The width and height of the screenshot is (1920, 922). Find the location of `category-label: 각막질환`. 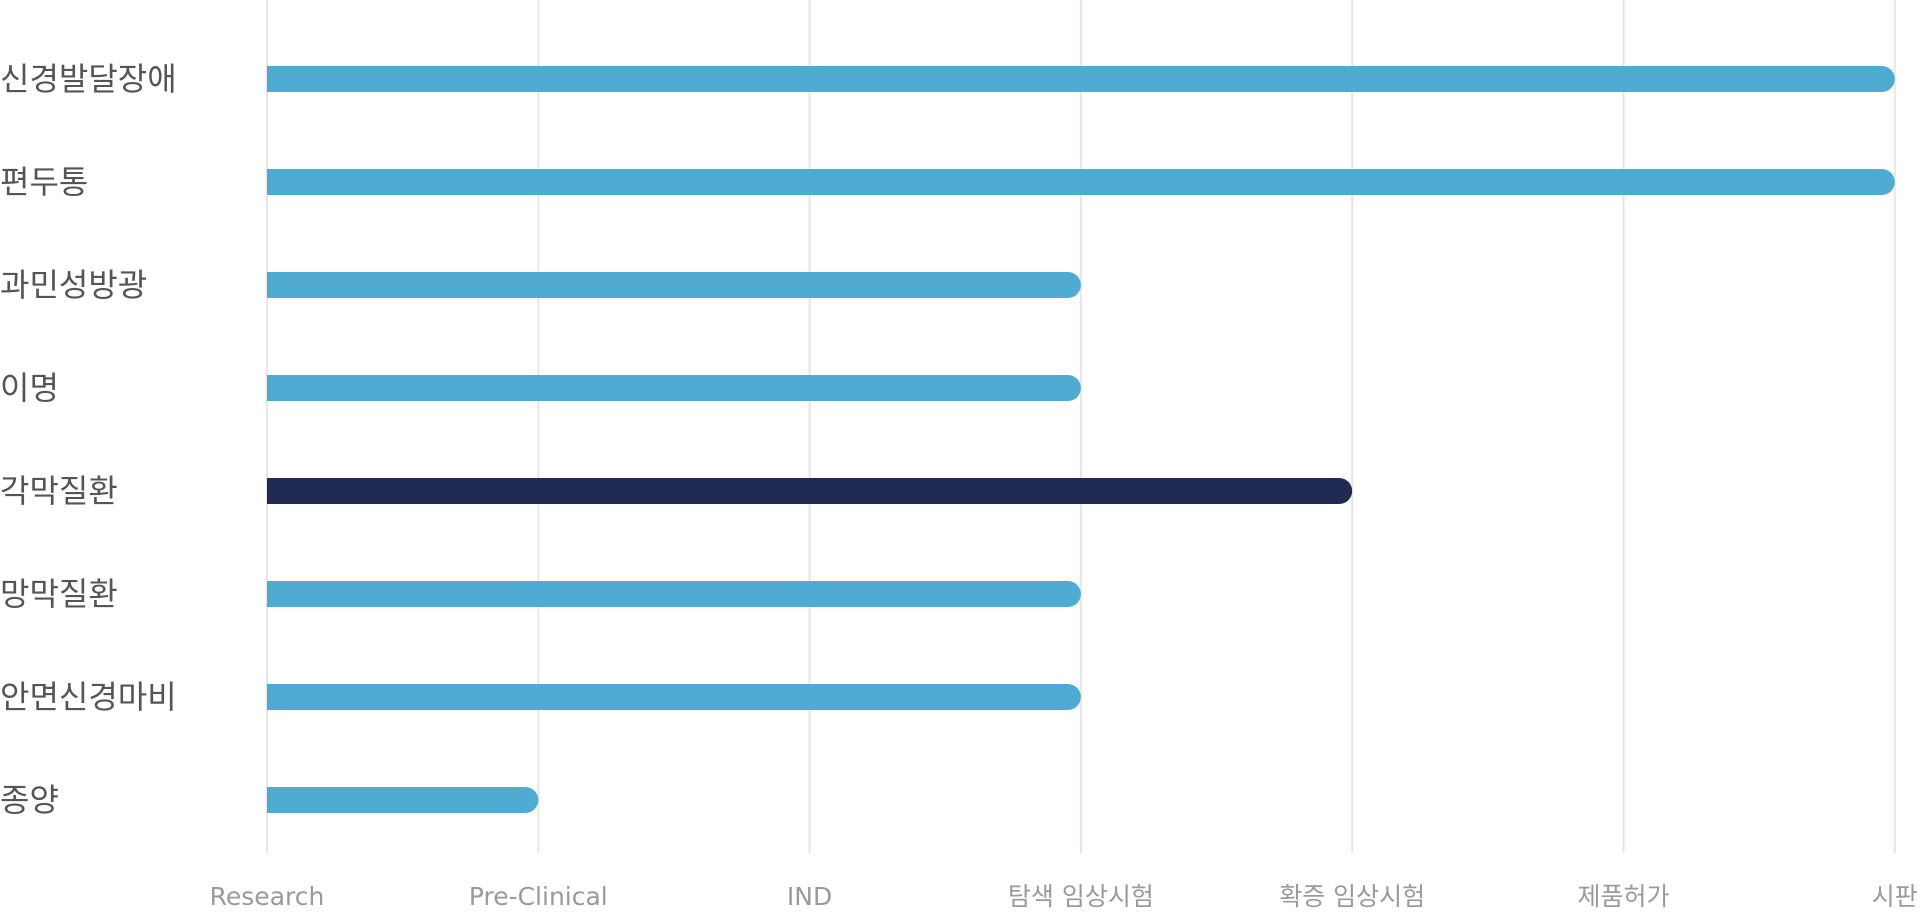

category-label: 각막질환 is located at coordinates (59, 491).